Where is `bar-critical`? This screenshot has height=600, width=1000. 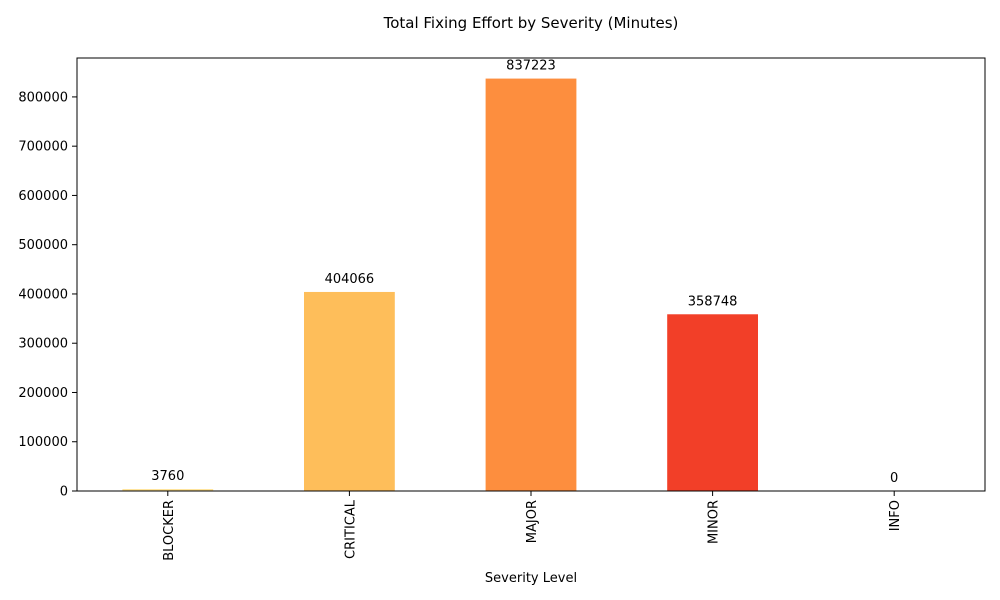
bar-critical is located at coordinates (349, 391).